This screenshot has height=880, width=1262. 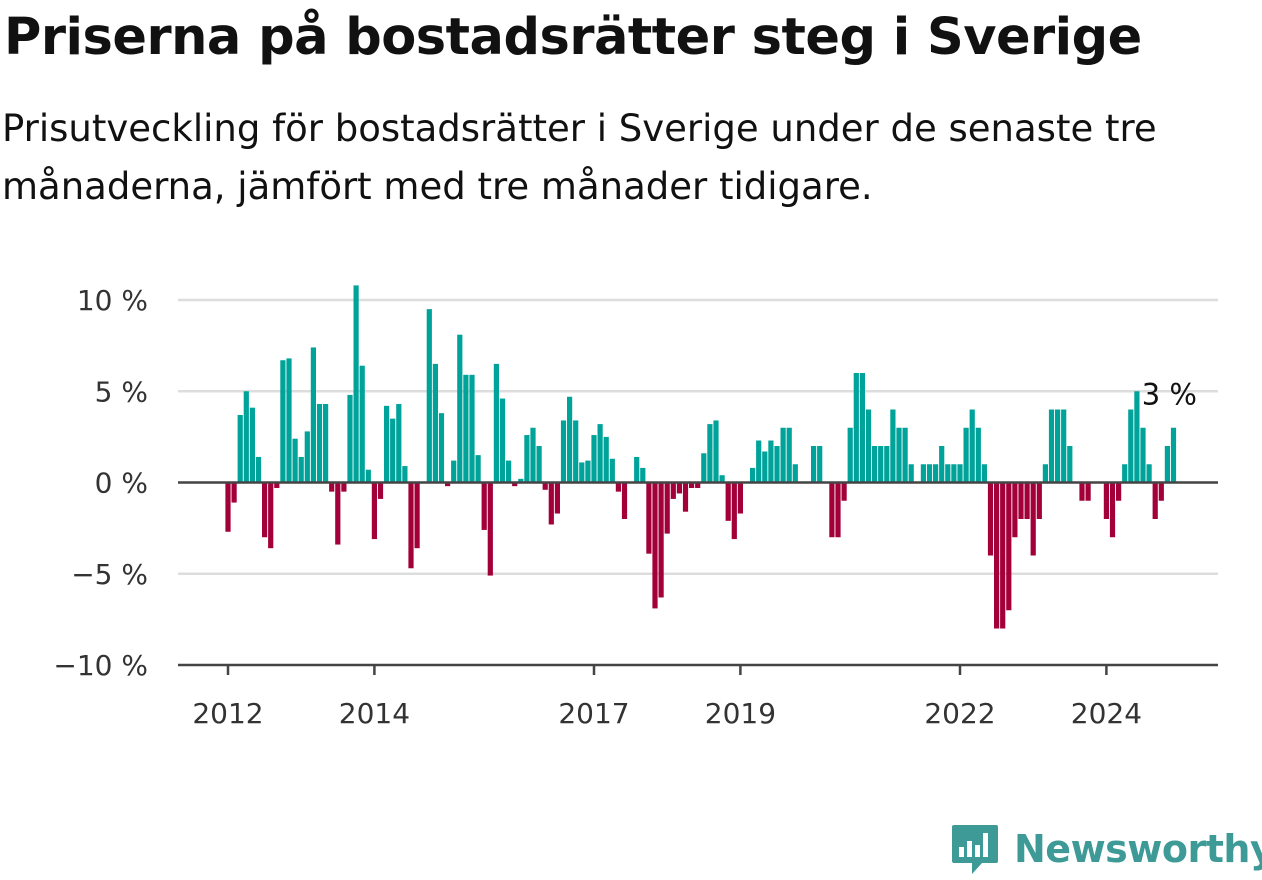 What do you see at coordinates (112, 300) in the screenshot?
I see `y-tick-label: 10 %` at bounding box center [112, 300].